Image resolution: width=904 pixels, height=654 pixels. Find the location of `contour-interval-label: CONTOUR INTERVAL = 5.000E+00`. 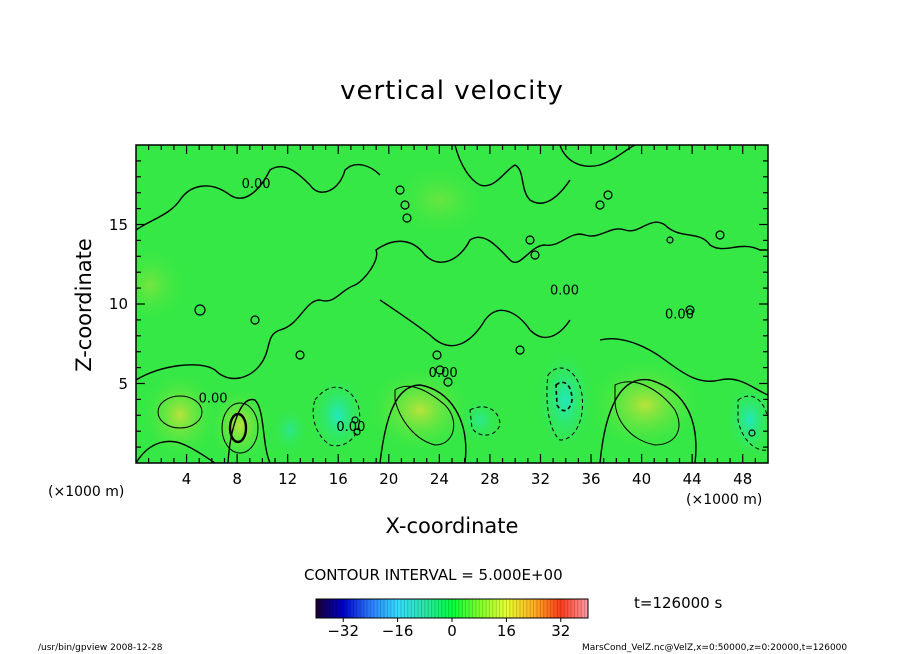

contour-interval-label: CONTOUR INTERVAL = 5.000E+00 is located at coordinates (433, 575).